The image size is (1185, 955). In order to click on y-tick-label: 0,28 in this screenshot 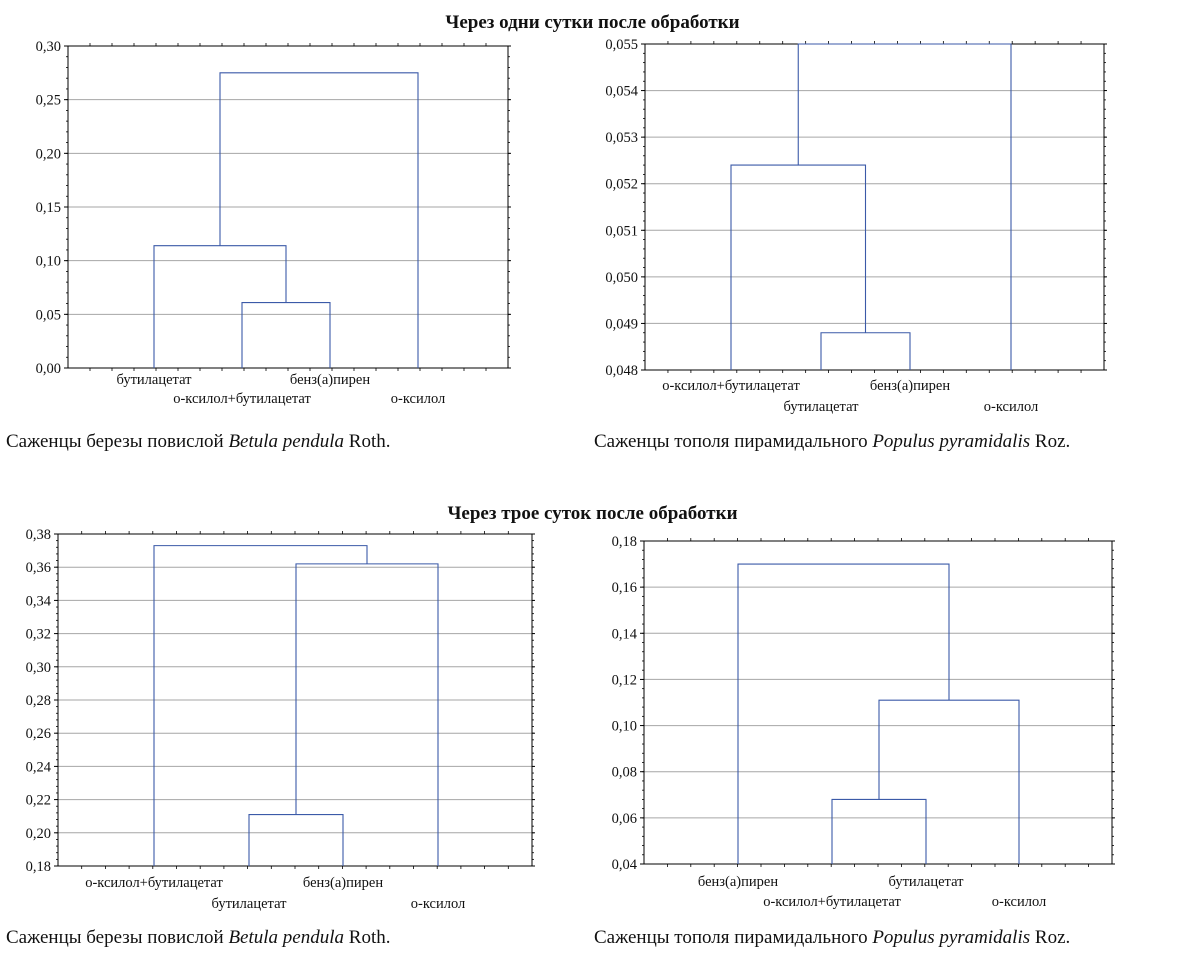, I will do `click(38, 701)`.